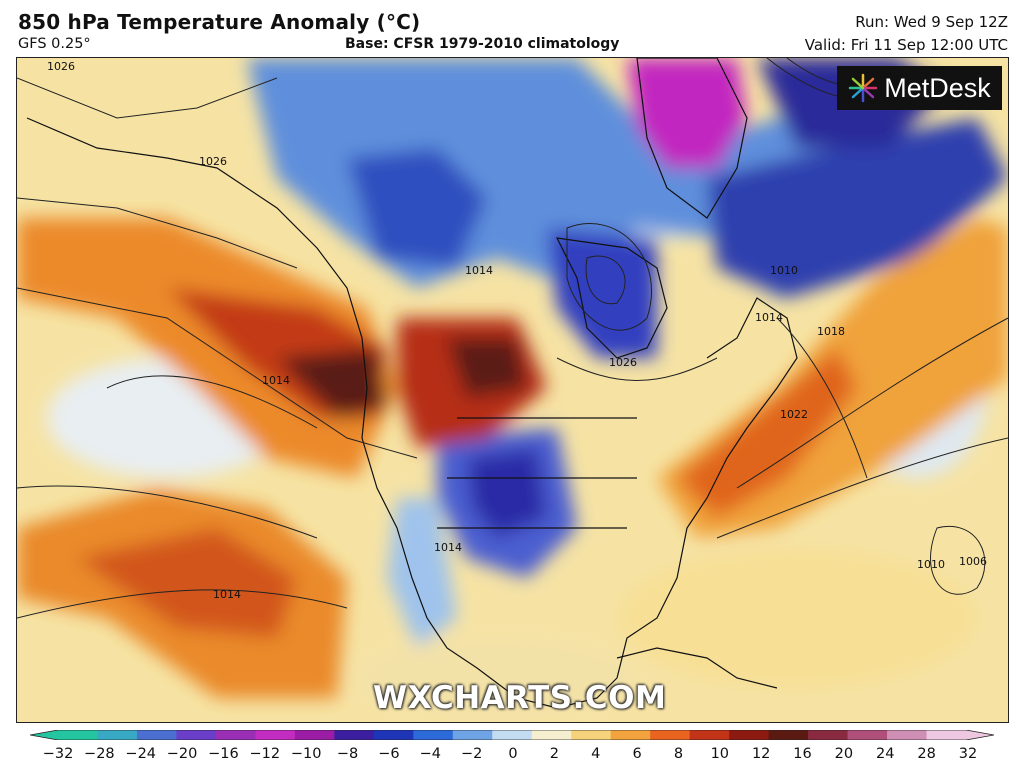 This screenshot has height=777, width=1024. Describe the element at coordinates (554, 754) in the screenshot. I see `colorbar-tick-label: 2` at that location.